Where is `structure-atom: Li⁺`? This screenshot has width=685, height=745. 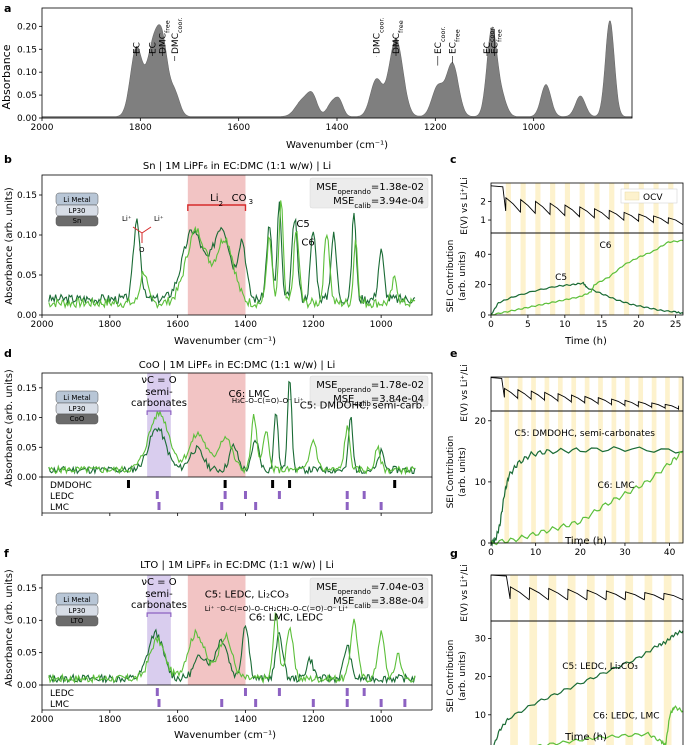
structure-atom: Li⁺ is located at coordinates (127, 219).